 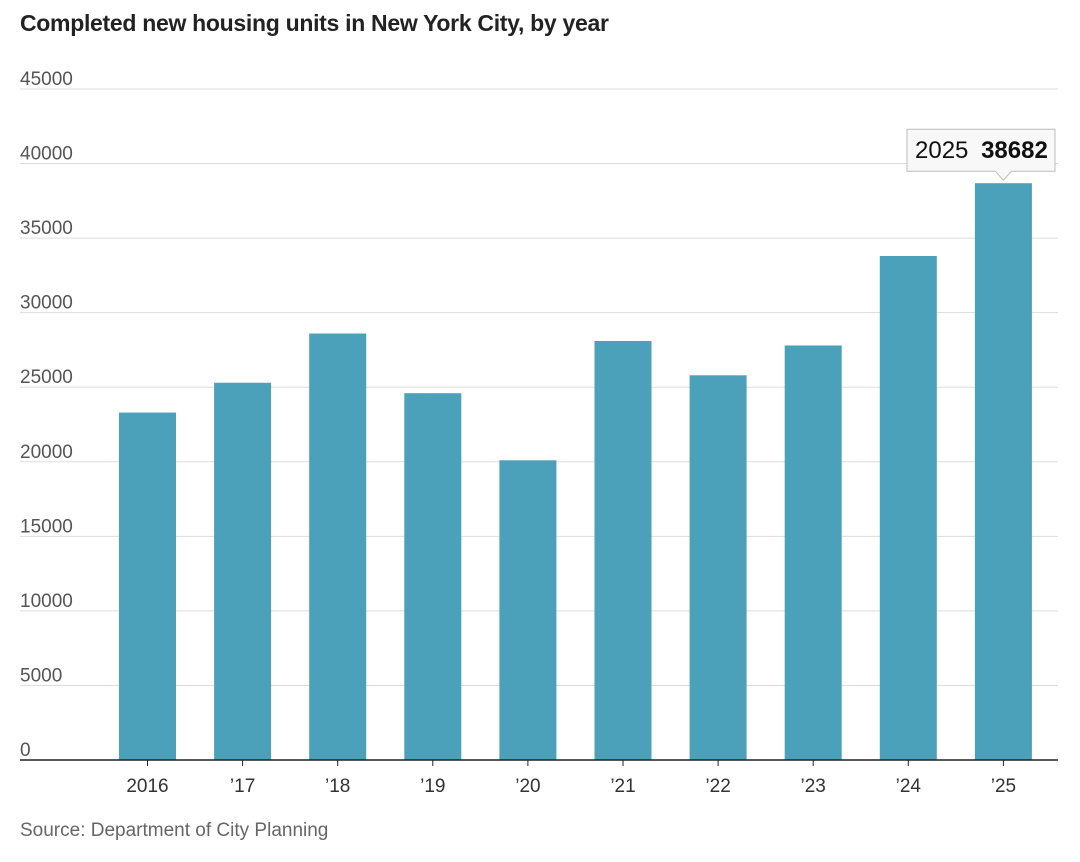 What do you see at coordinates (813, 786) in the screenshot?
I see `x-tick-label: ’23` at bounding box center [813, 786].